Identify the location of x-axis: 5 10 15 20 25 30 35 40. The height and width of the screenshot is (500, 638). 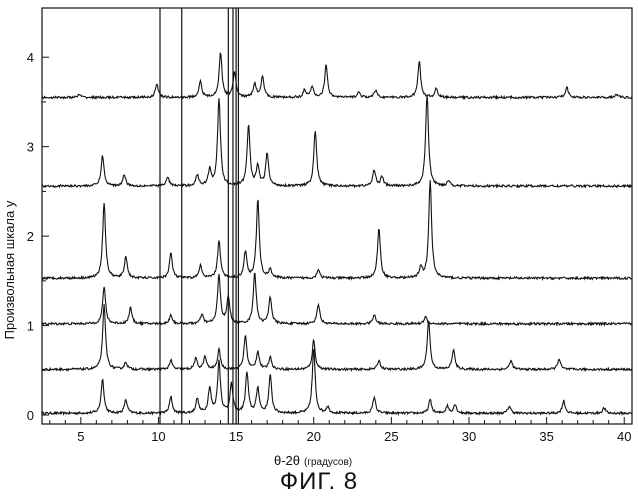
(341, 430).